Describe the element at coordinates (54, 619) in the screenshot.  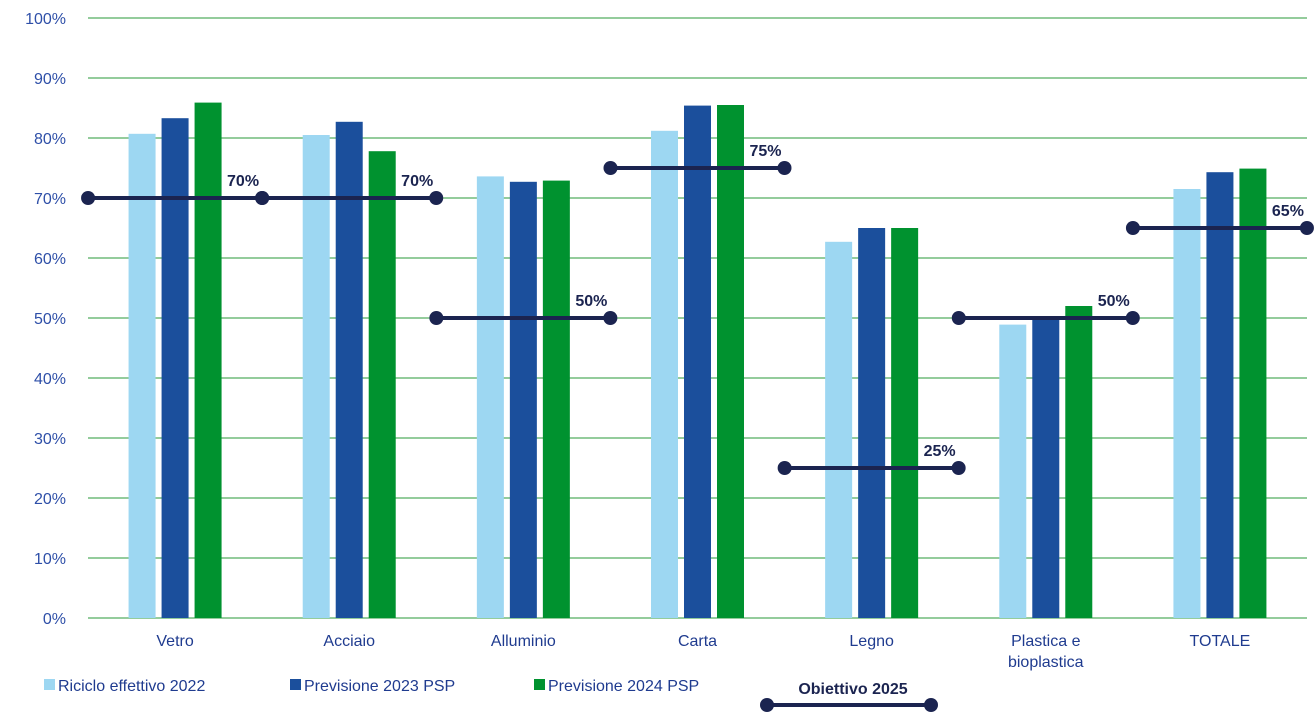
I see `y-tick-label: 0%` at that location.